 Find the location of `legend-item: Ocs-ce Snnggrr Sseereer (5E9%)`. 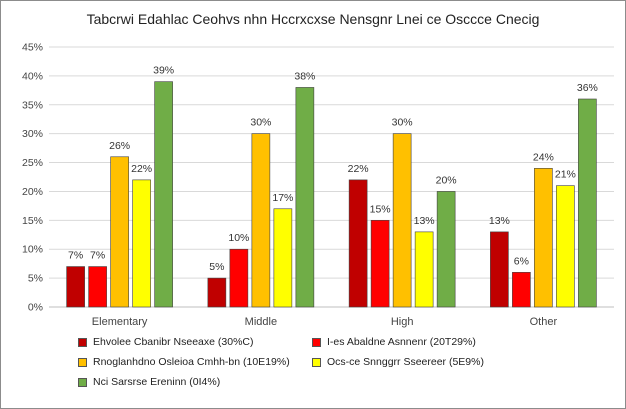

legend-item: Ocs-ce Snnggrr Sseereer (5E9%) is located at coordinates (398, 362).